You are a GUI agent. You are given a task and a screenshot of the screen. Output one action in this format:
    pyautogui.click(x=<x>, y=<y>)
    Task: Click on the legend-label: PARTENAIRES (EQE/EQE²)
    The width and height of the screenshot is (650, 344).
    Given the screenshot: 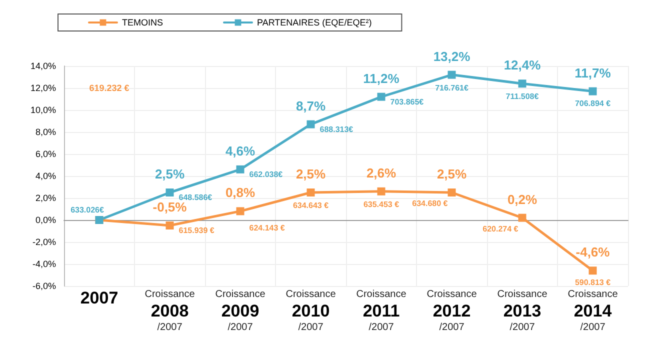 What is the action you would take?
    pyautogui.click(x=314, y=23)
    